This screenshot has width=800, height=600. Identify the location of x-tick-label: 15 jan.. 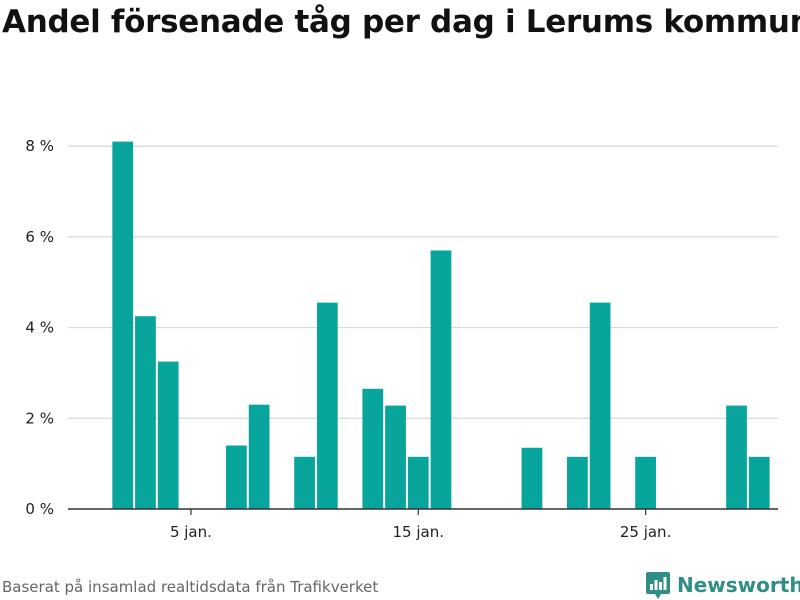
(419, 532).